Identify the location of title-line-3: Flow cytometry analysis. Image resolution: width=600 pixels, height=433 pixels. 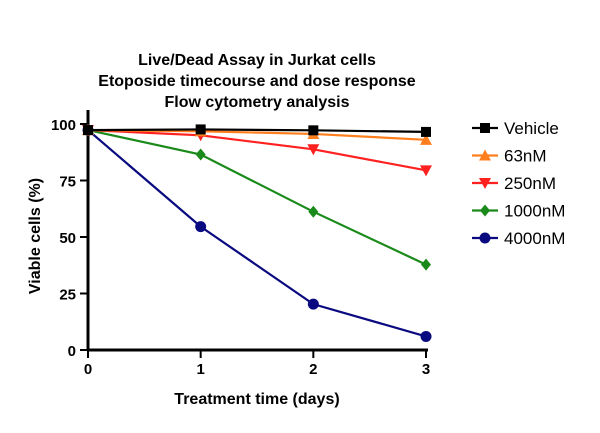
(257, 102).